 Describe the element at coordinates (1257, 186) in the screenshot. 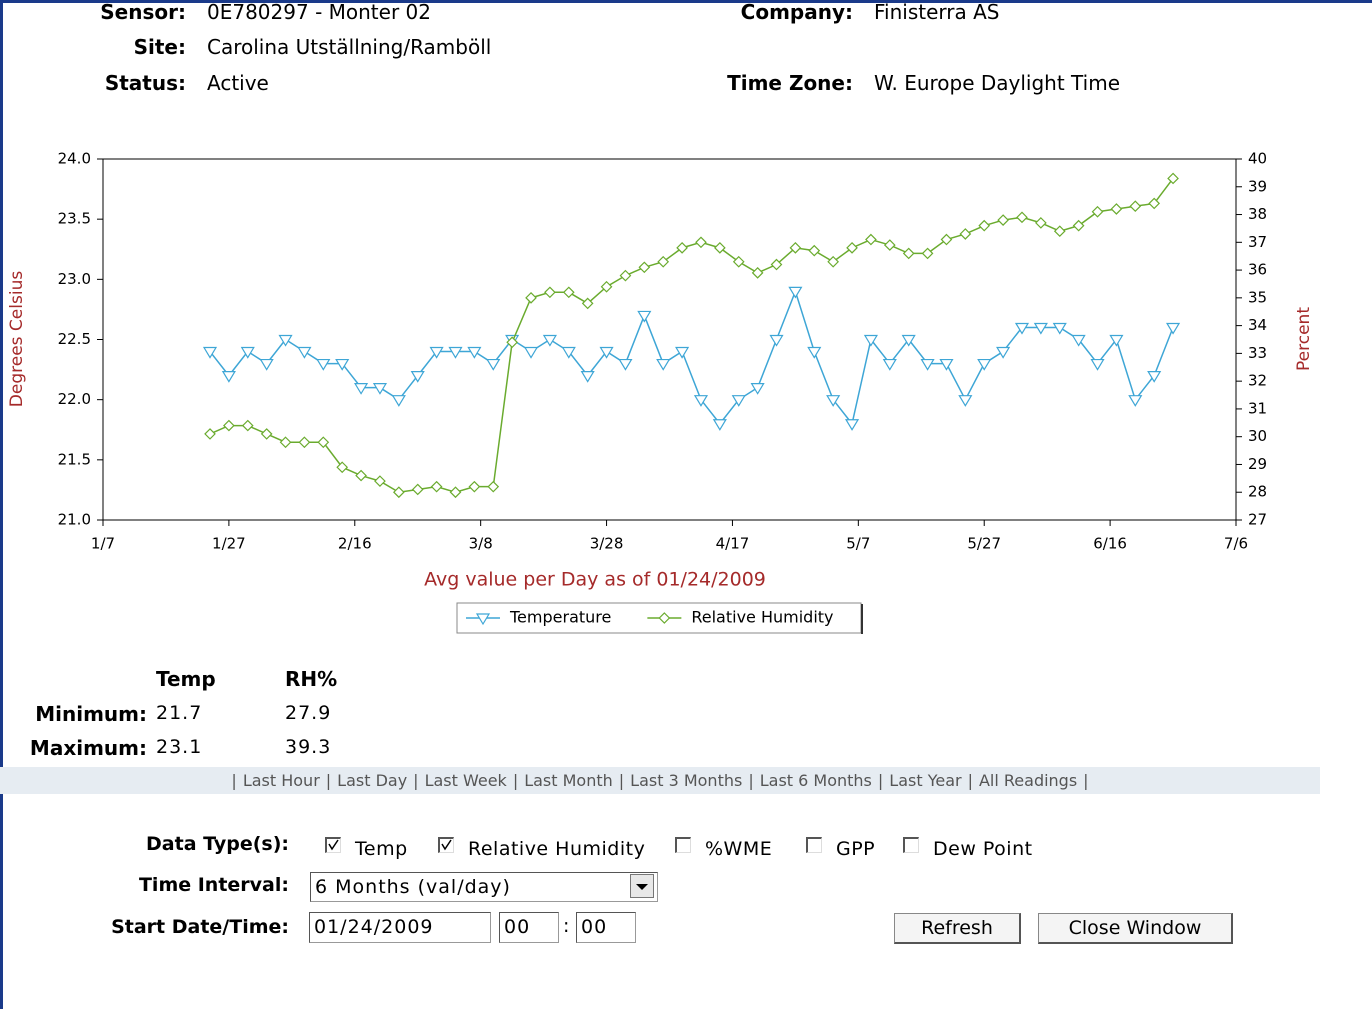

I see `y2-tick-label: 39` at that location.